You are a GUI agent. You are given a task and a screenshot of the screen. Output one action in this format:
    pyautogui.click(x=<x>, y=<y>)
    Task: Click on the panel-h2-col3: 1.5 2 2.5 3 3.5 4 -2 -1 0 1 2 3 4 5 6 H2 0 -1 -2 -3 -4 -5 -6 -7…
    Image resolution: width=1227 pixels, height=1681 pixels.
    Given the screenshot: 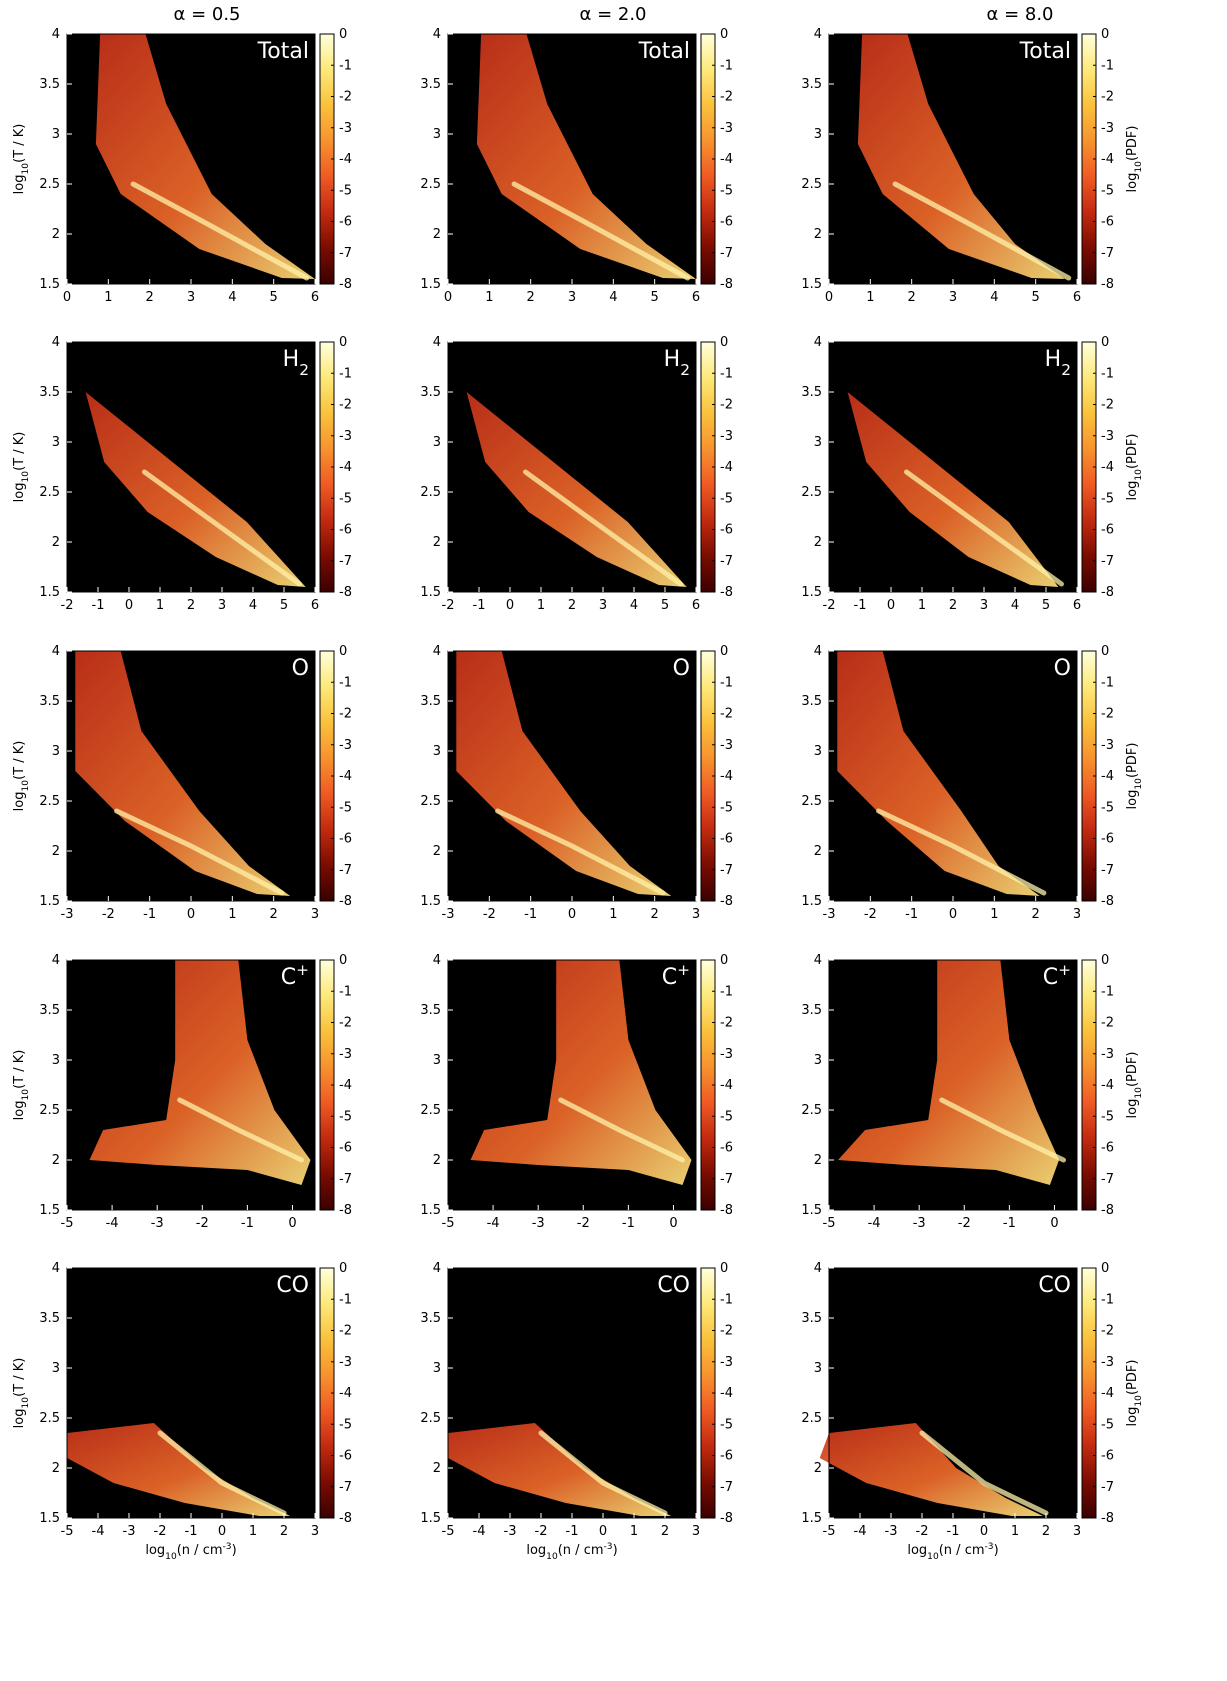 What is the action you would take?
    pyautogui.click(x=972, y=474)
    